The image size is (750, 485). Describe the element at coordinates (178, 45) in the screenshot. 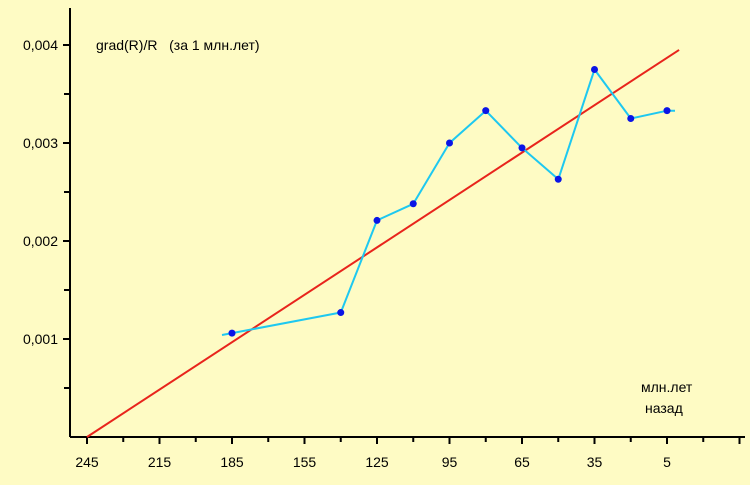

I see `chart-title: grad(R)/R (за 1 млн.лет)` at that location.